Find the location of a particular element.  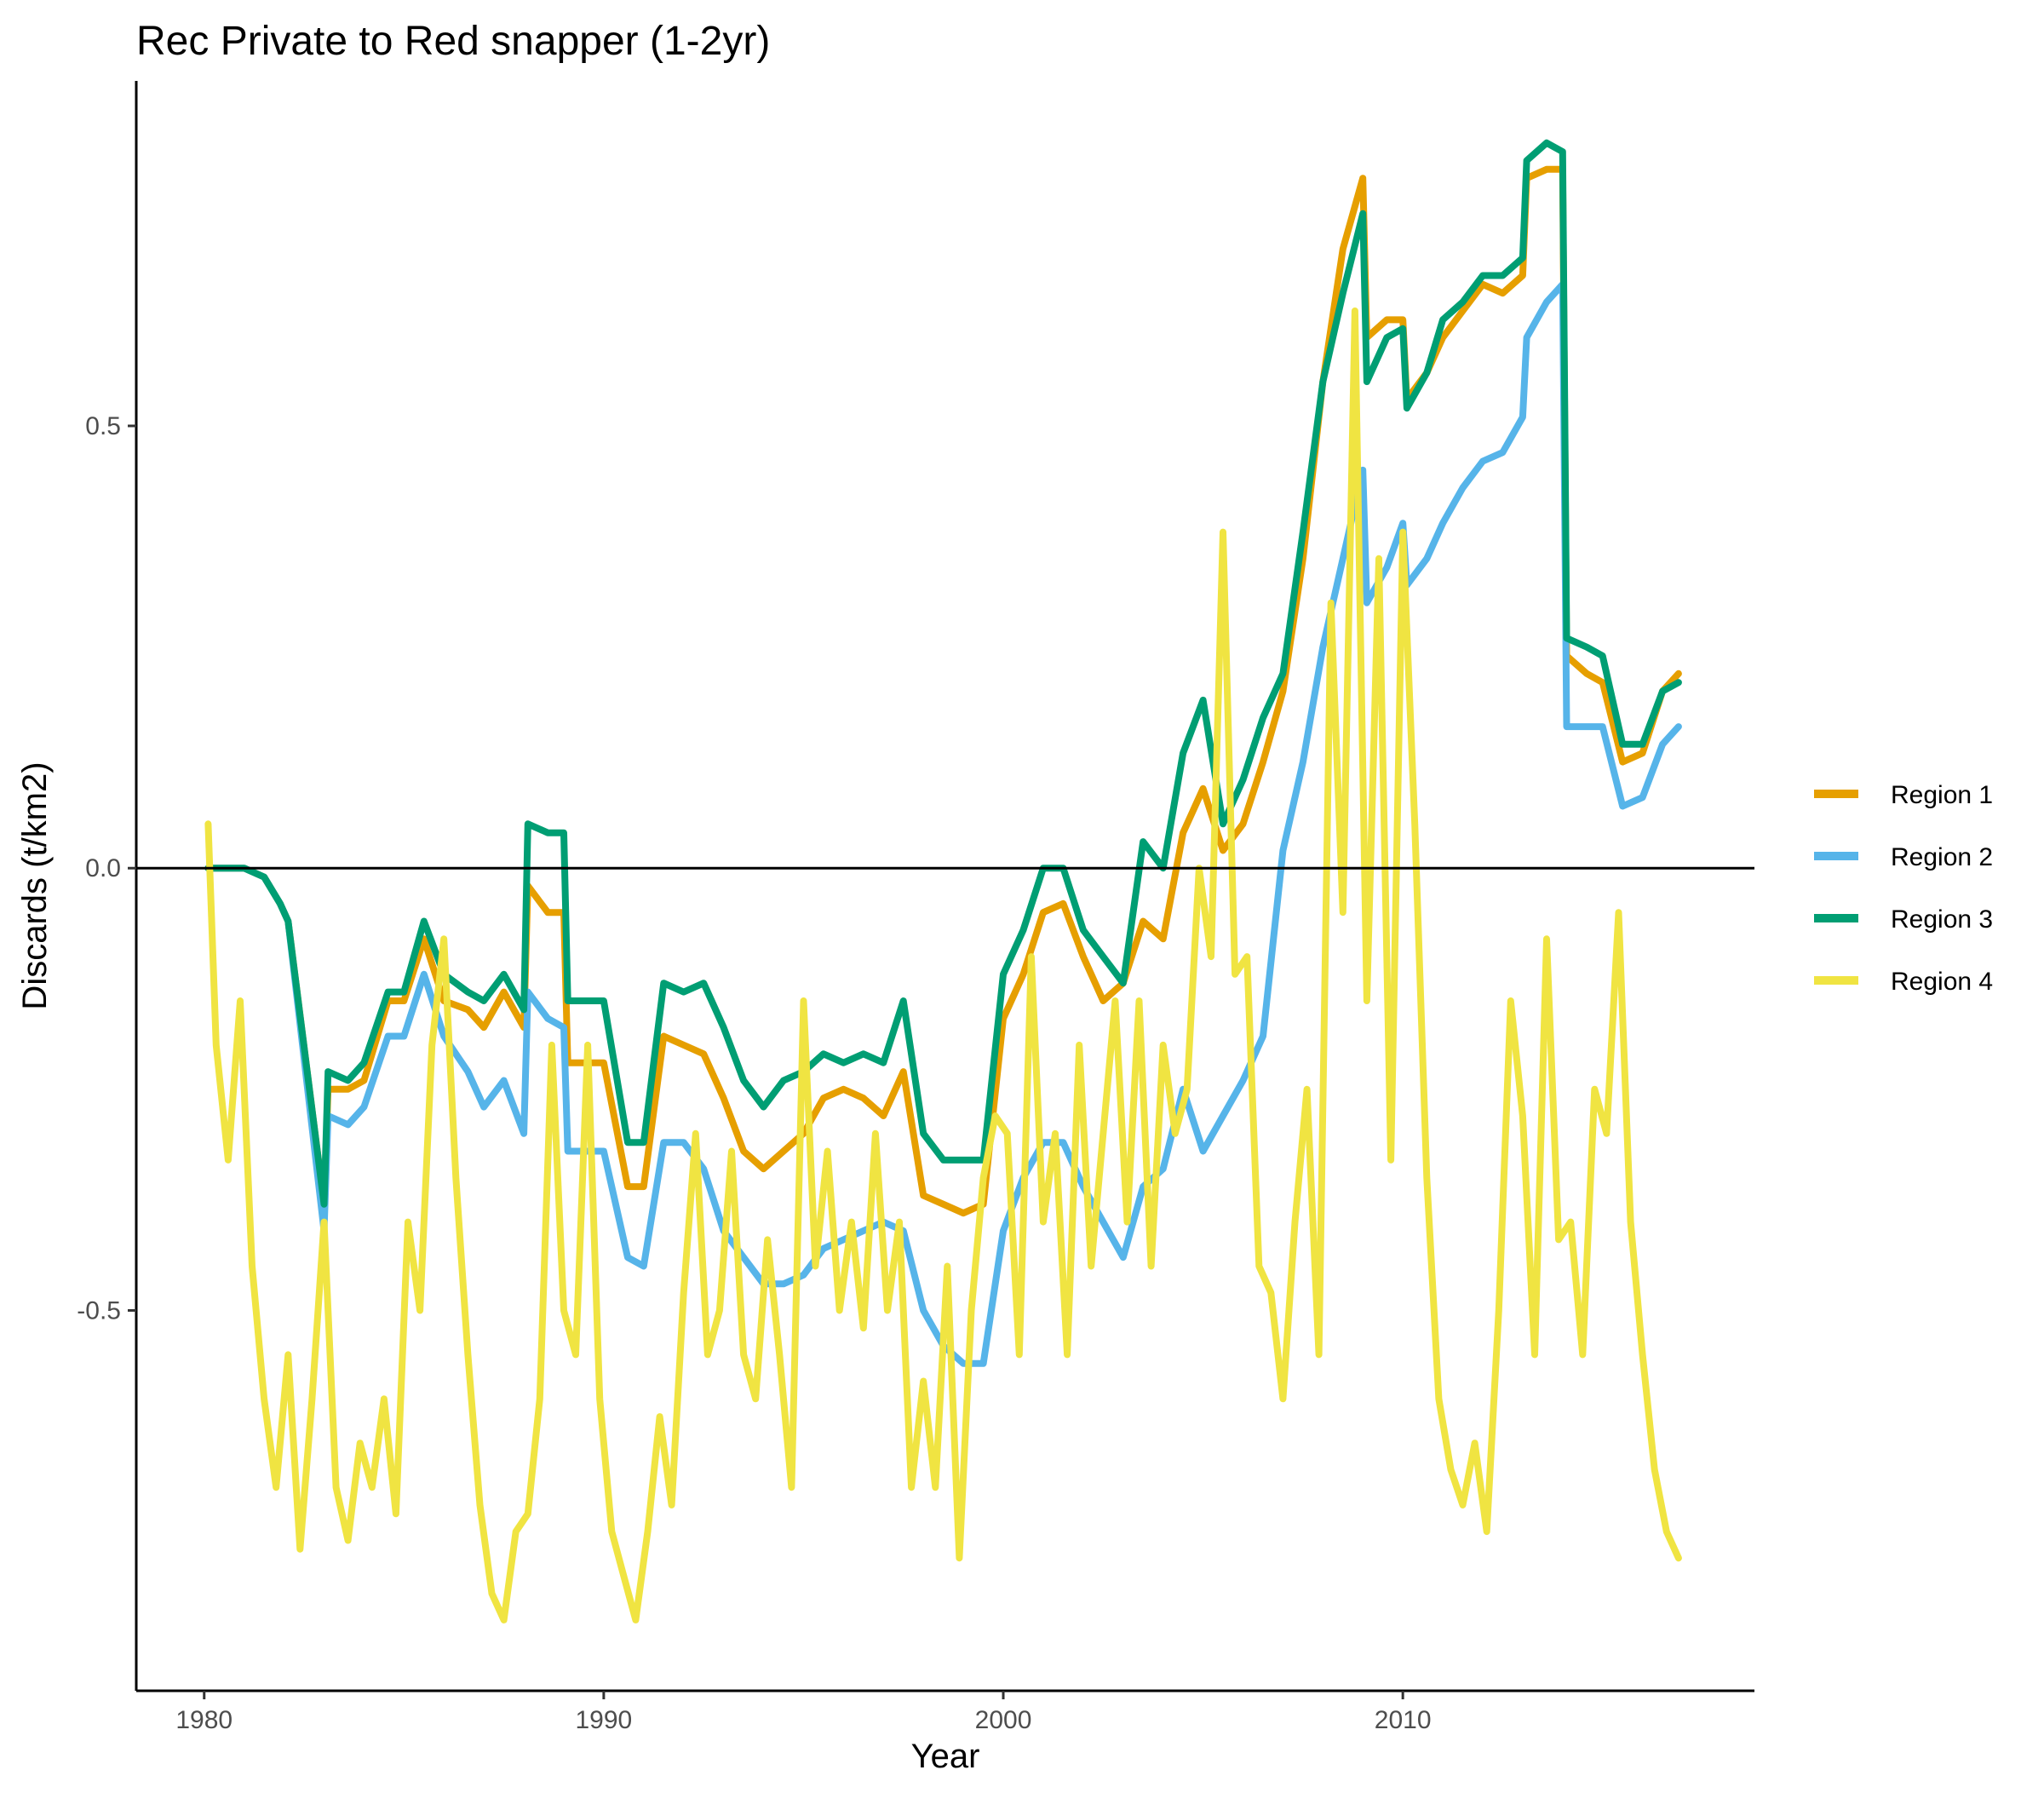

chart-title: Rec Private to Red snapper (1-2yr) is located at coordinates (453, 42).